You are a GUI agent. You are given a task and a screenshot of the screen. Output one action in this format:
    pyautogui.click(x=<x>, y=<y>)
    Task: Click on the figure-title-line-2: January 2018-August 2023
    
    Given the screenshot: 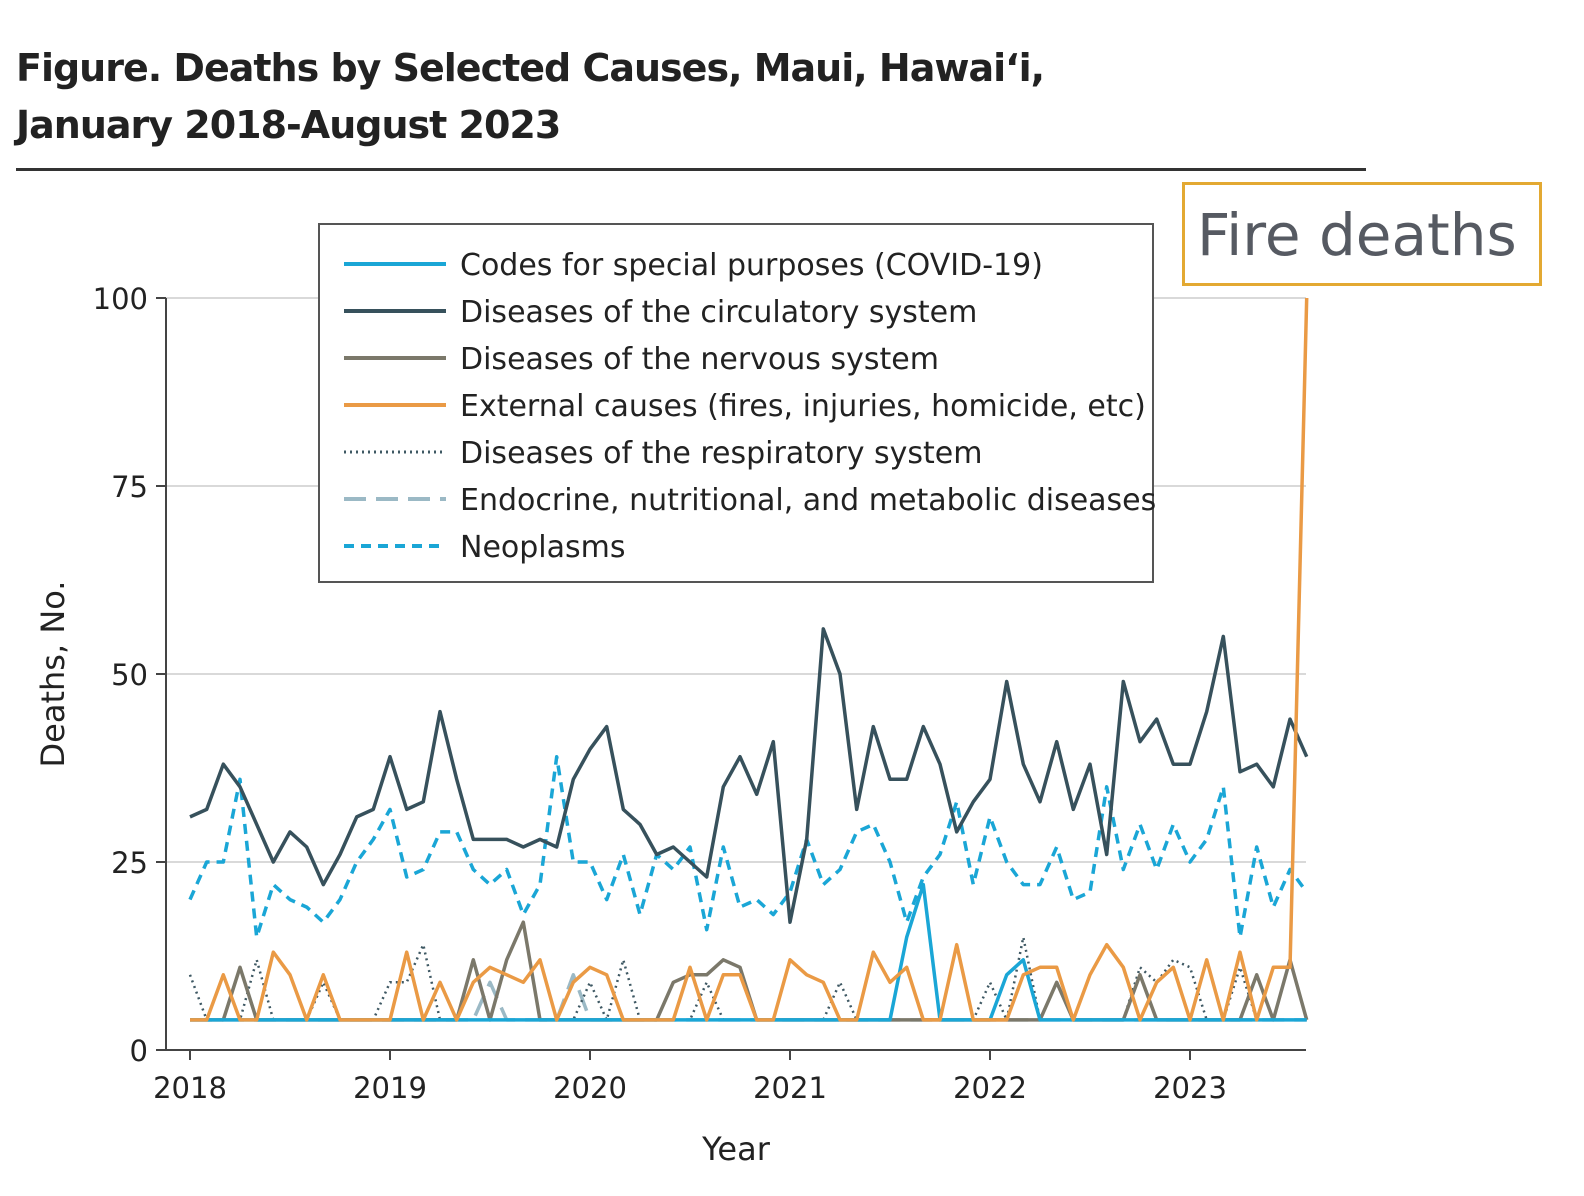 What is the action you would take?
    pyautogui.click(x=288, y=125)
    